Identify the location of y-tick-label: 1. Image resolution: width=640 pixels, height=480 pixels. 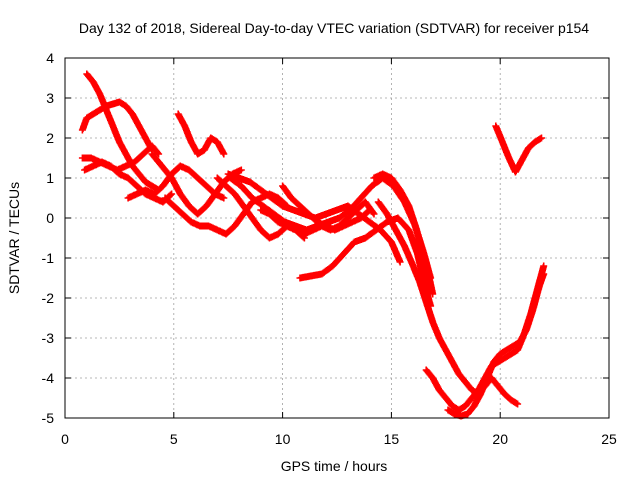
(50, 178).